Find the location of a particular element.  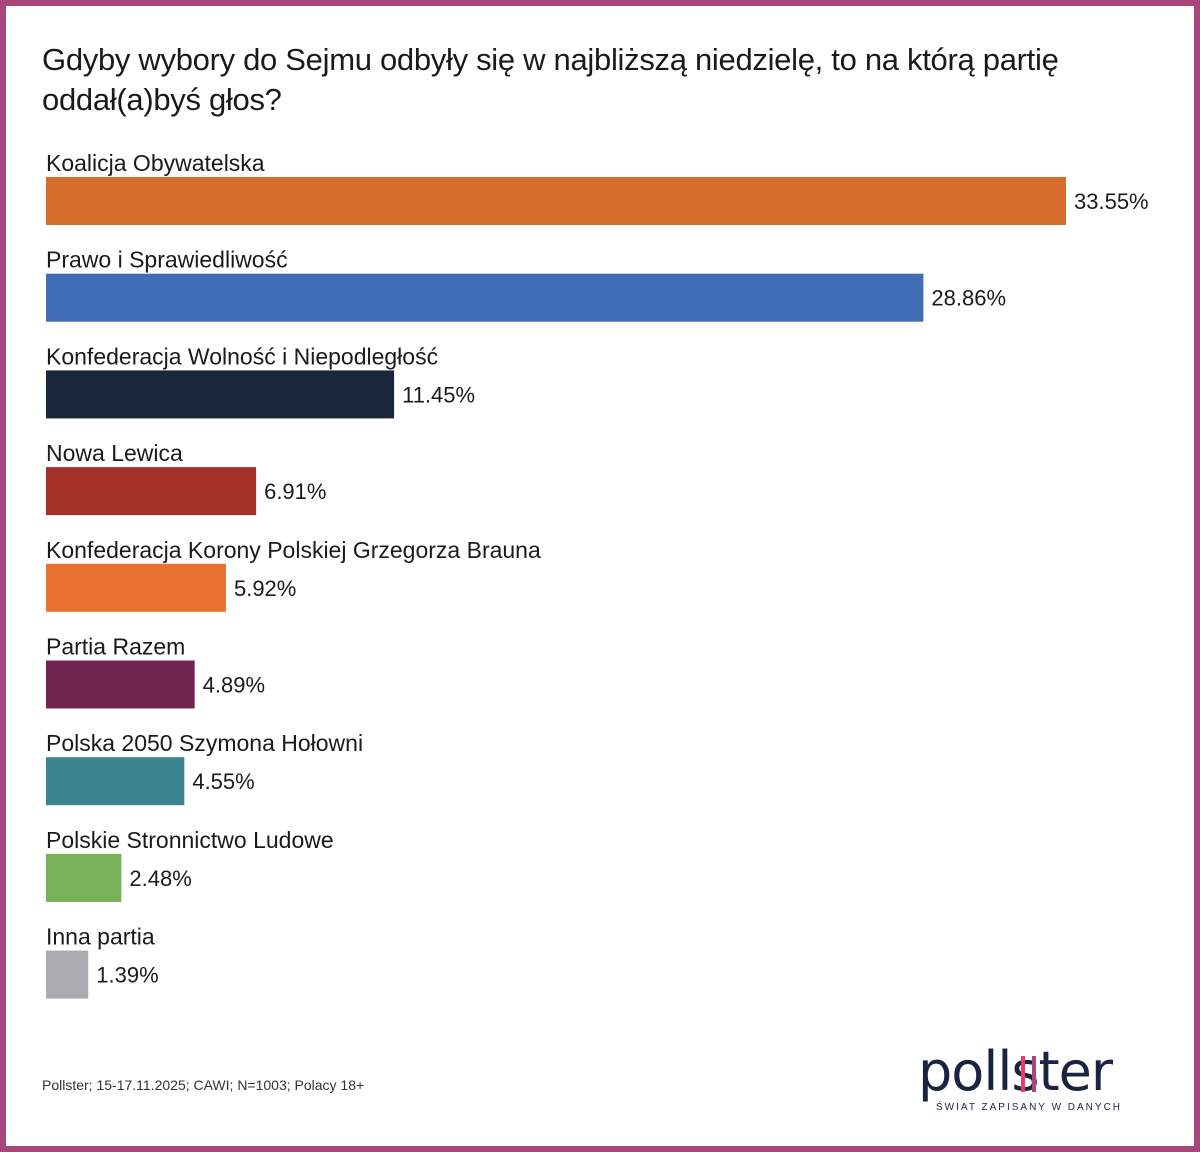

value-label: 2.48% is located at coordinates (160, 878).